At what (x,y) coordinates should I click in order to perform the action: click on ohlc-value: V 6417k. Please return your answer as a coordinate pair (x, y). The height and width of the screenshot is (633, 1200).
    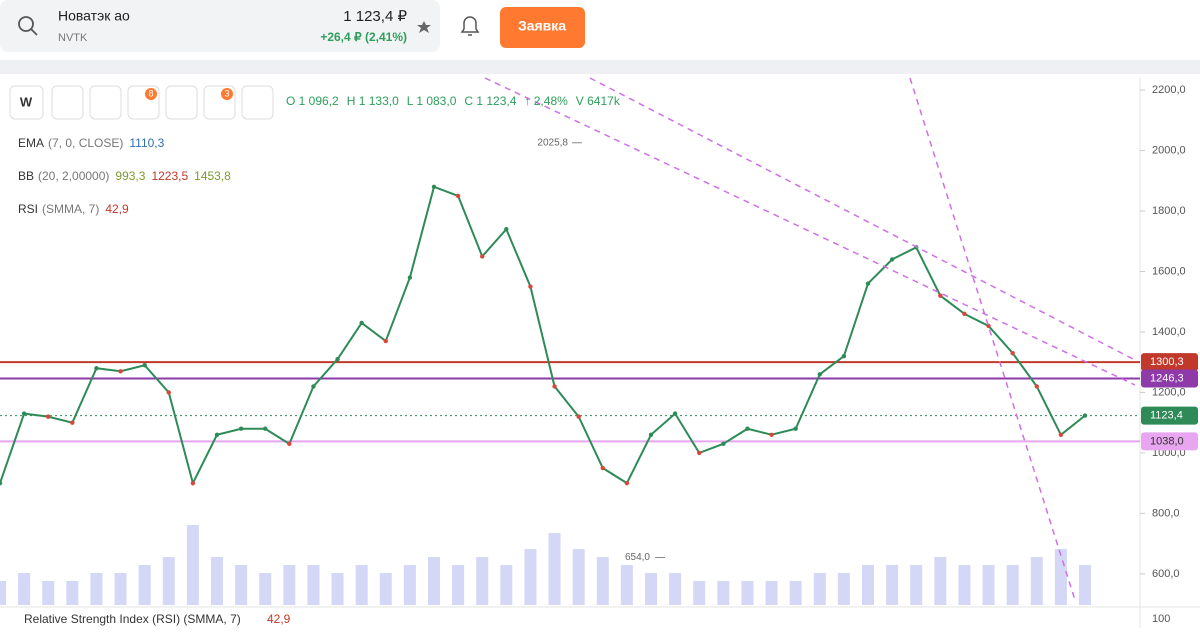
    Looking at the image, I should click on (598, 101).